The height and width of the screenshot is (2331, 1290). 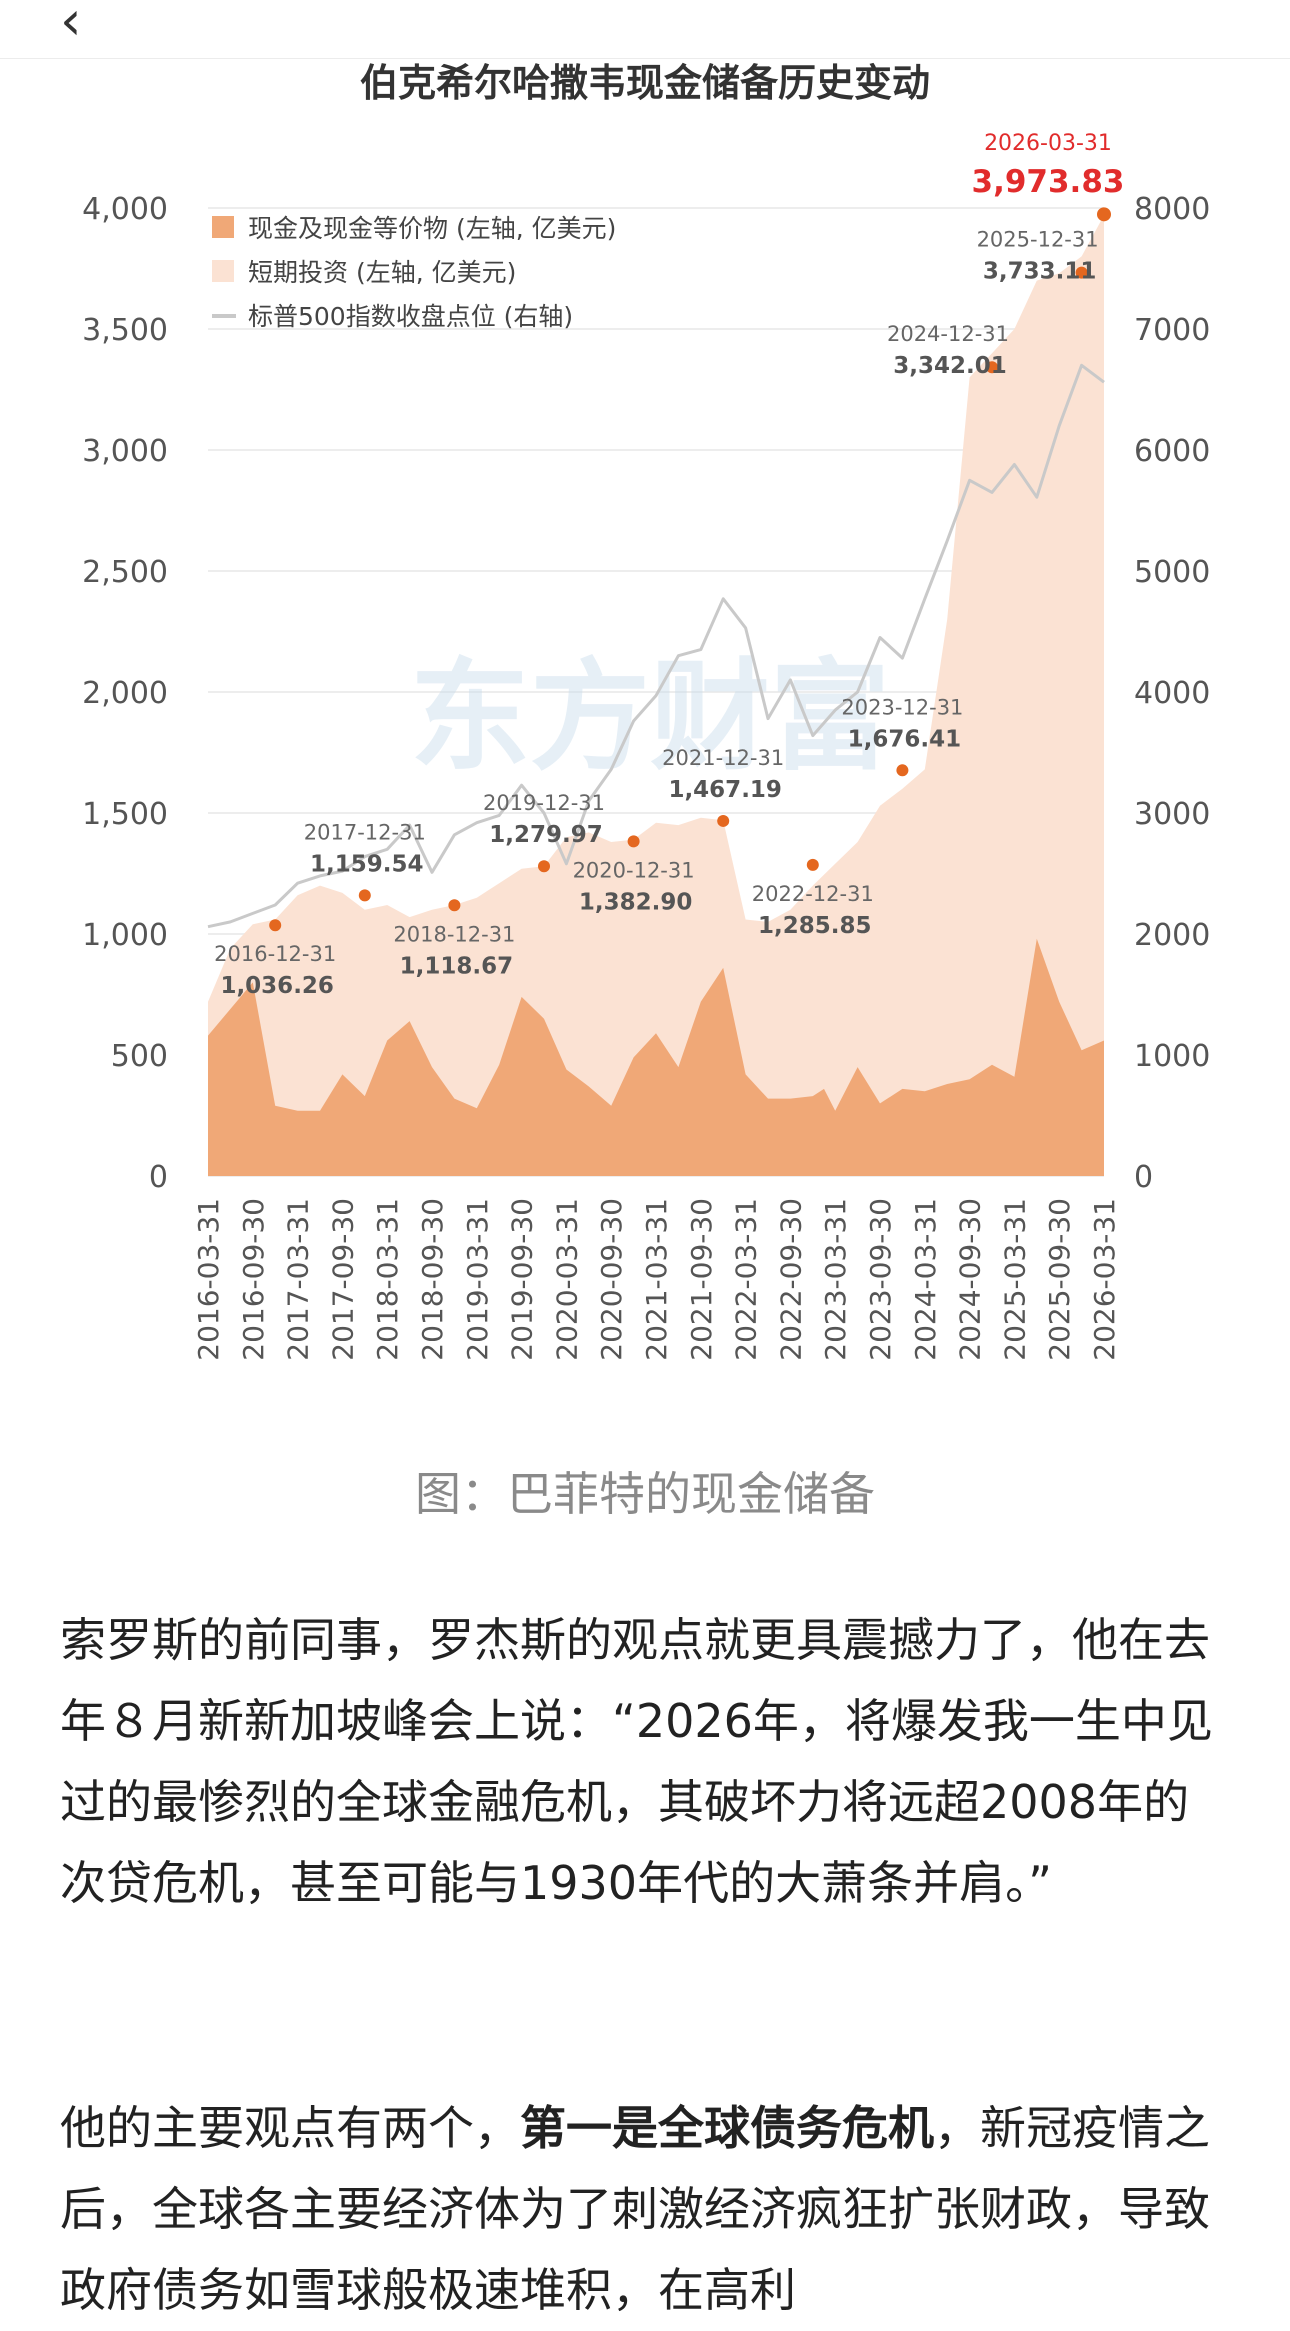 What do you see at coordinates (208, 1279) in the screenshot?
I see `x-tick-label: 2016-03-31` at bounding box center [208, 1279].